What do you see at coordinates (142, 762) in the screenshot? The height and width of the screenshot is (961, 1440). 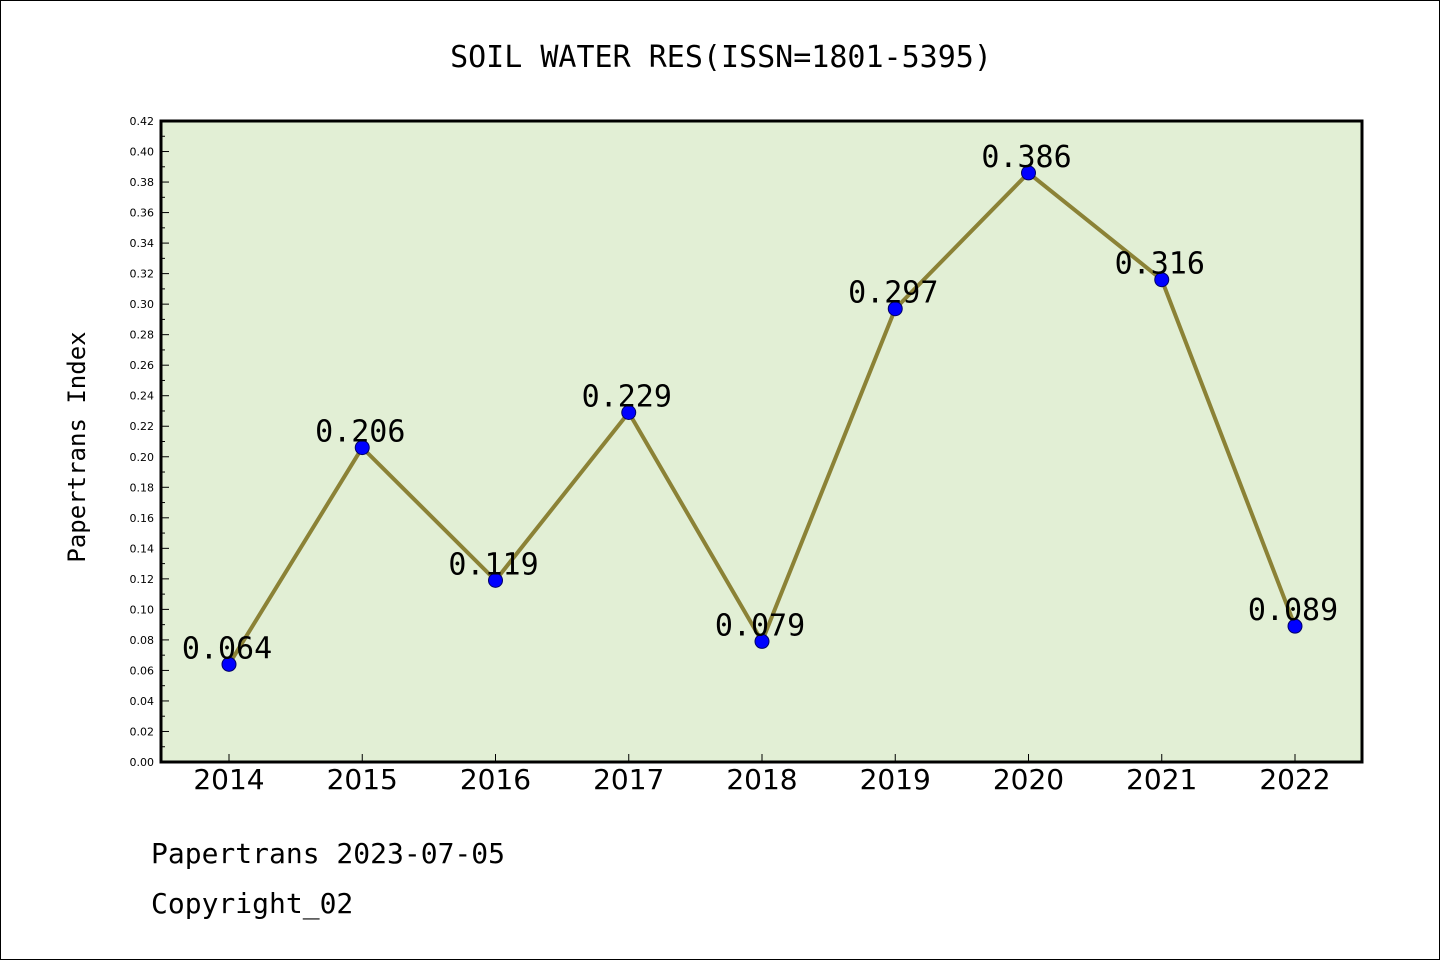 I see `y-tick-label: 0.00` at bounding box center [142, 762].